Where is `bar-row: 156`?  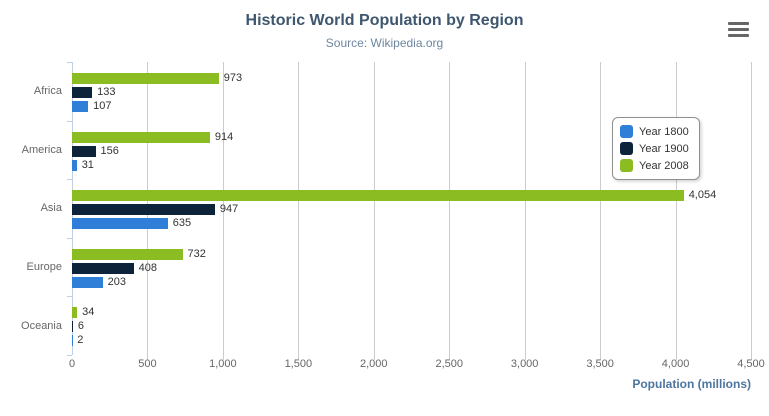
bar-row: 156 is located at coordinates (95, 150).